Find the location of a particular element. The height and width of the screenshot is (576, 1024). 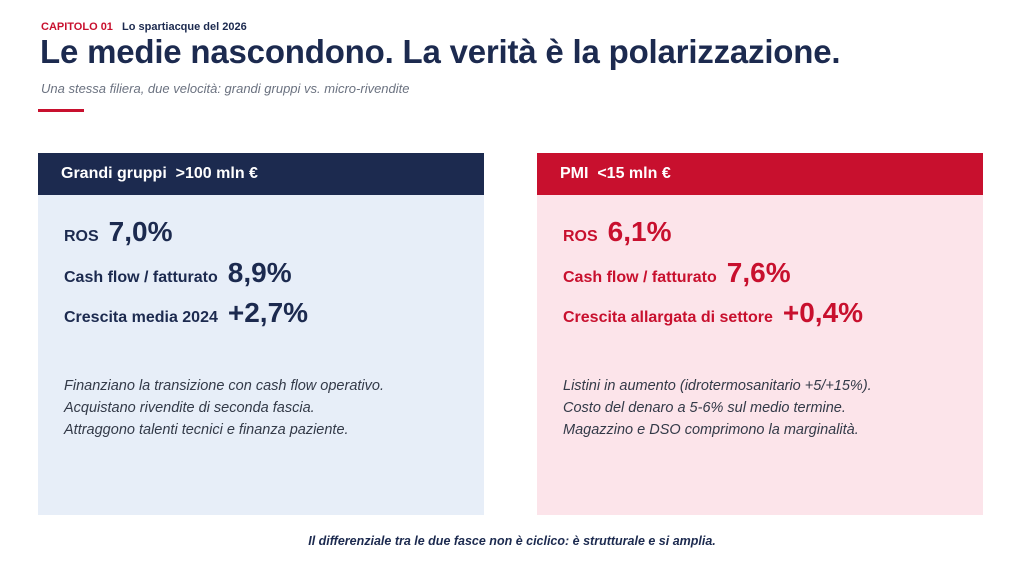

chapter-label: CAPITOLO 01 is located at coordinates (77, 27).